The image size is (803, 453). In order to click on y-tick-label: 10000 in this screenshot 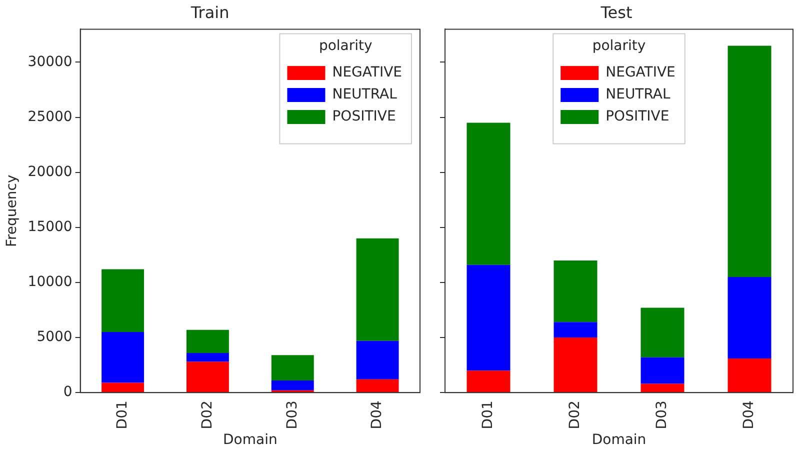, I will do `click(50, 282)`.